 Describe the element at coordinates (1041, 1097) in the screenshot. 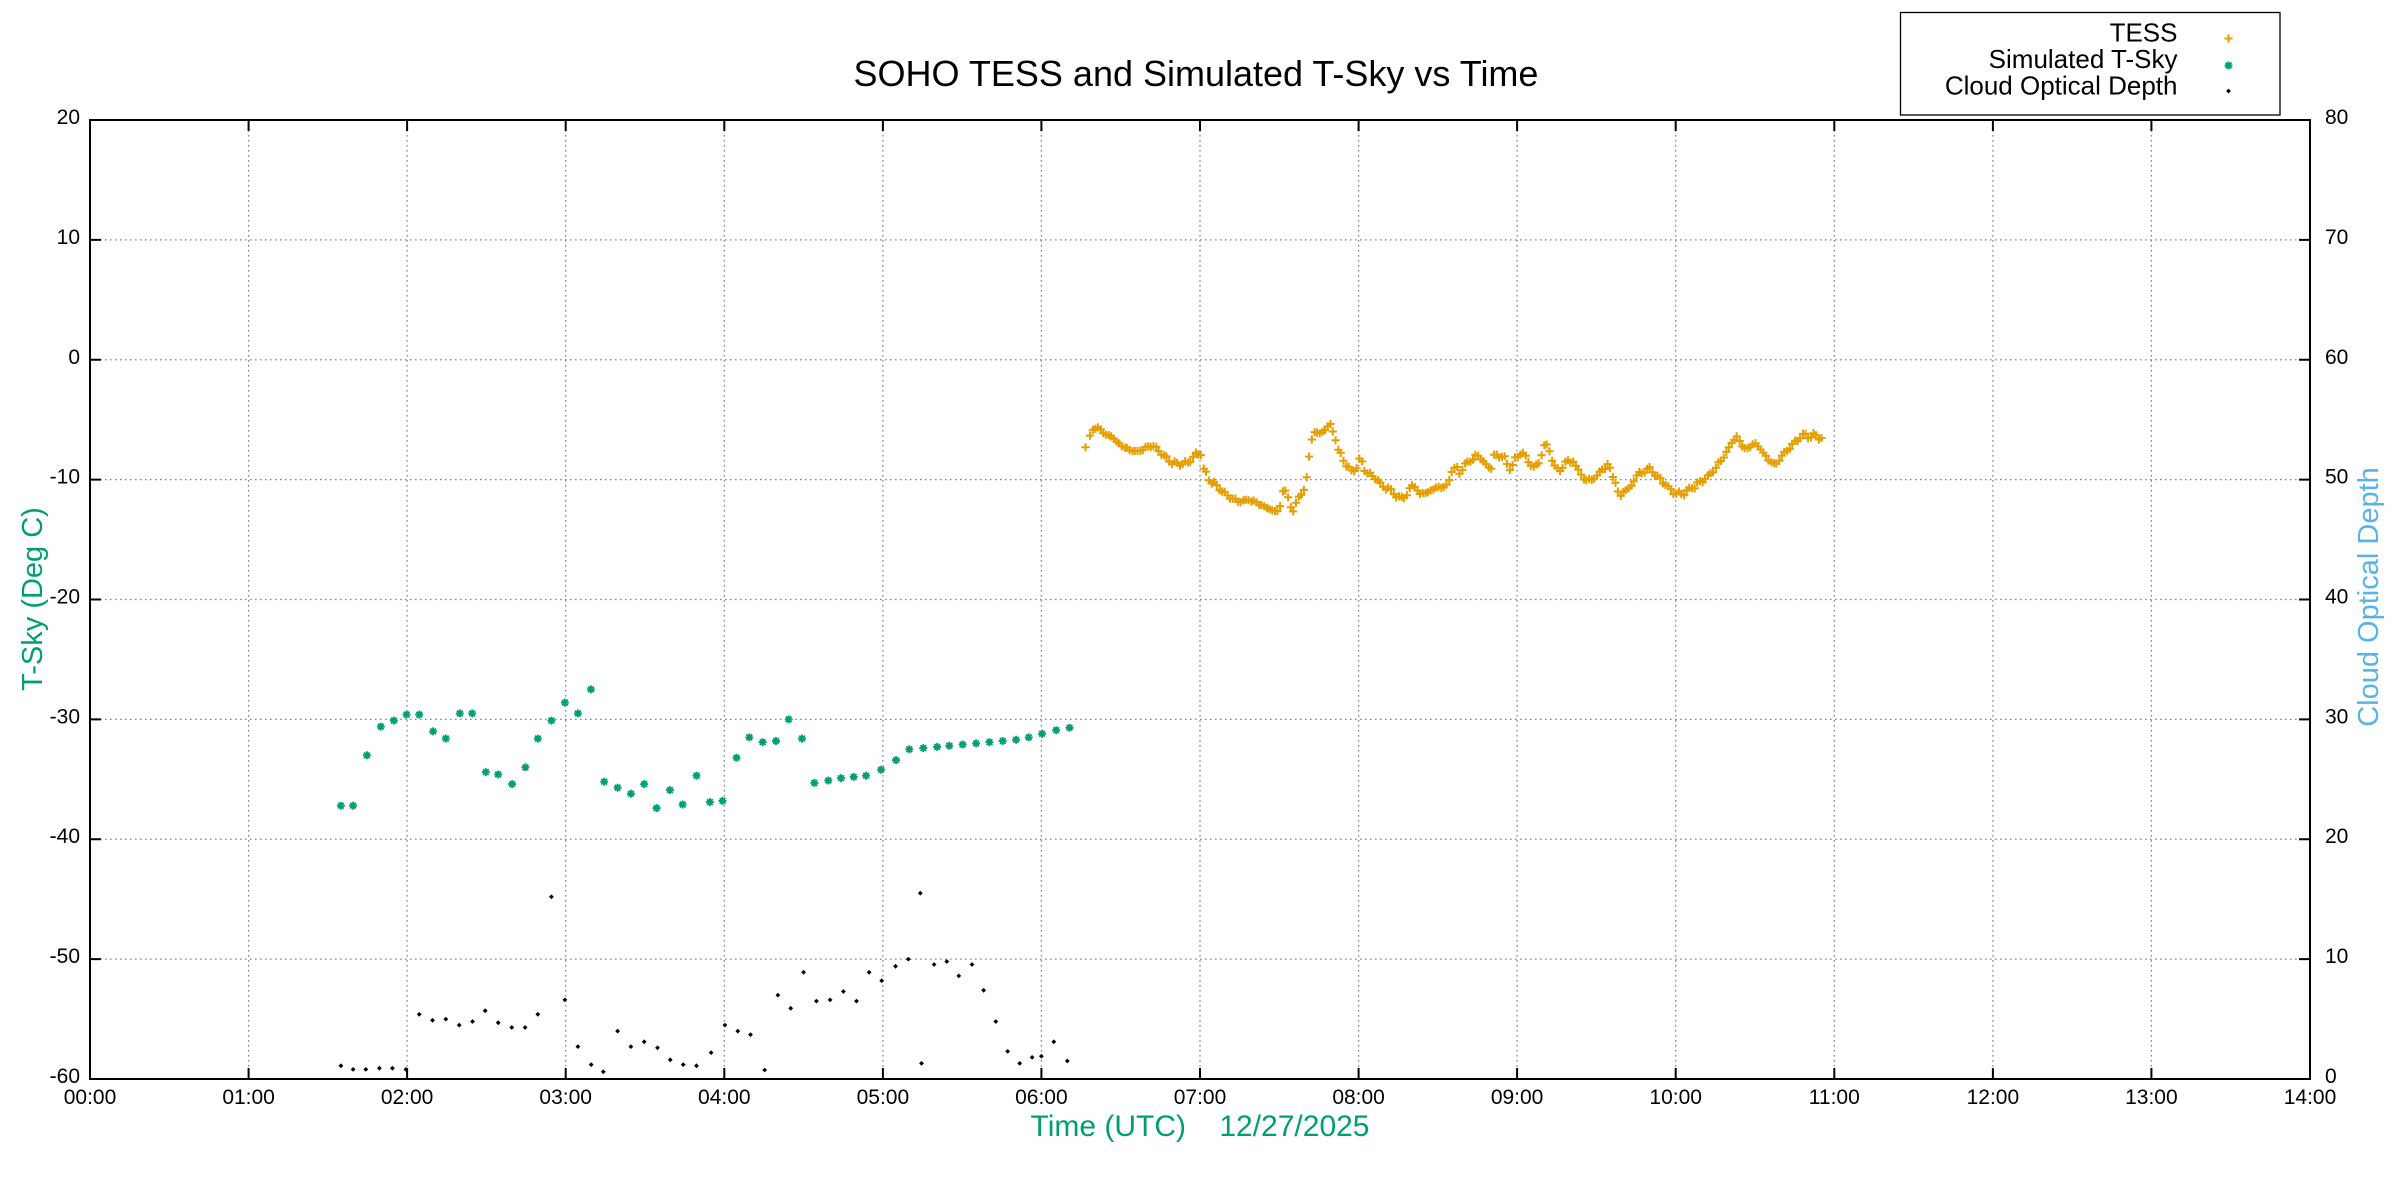

I see `svg-text: 06:00` at that location.